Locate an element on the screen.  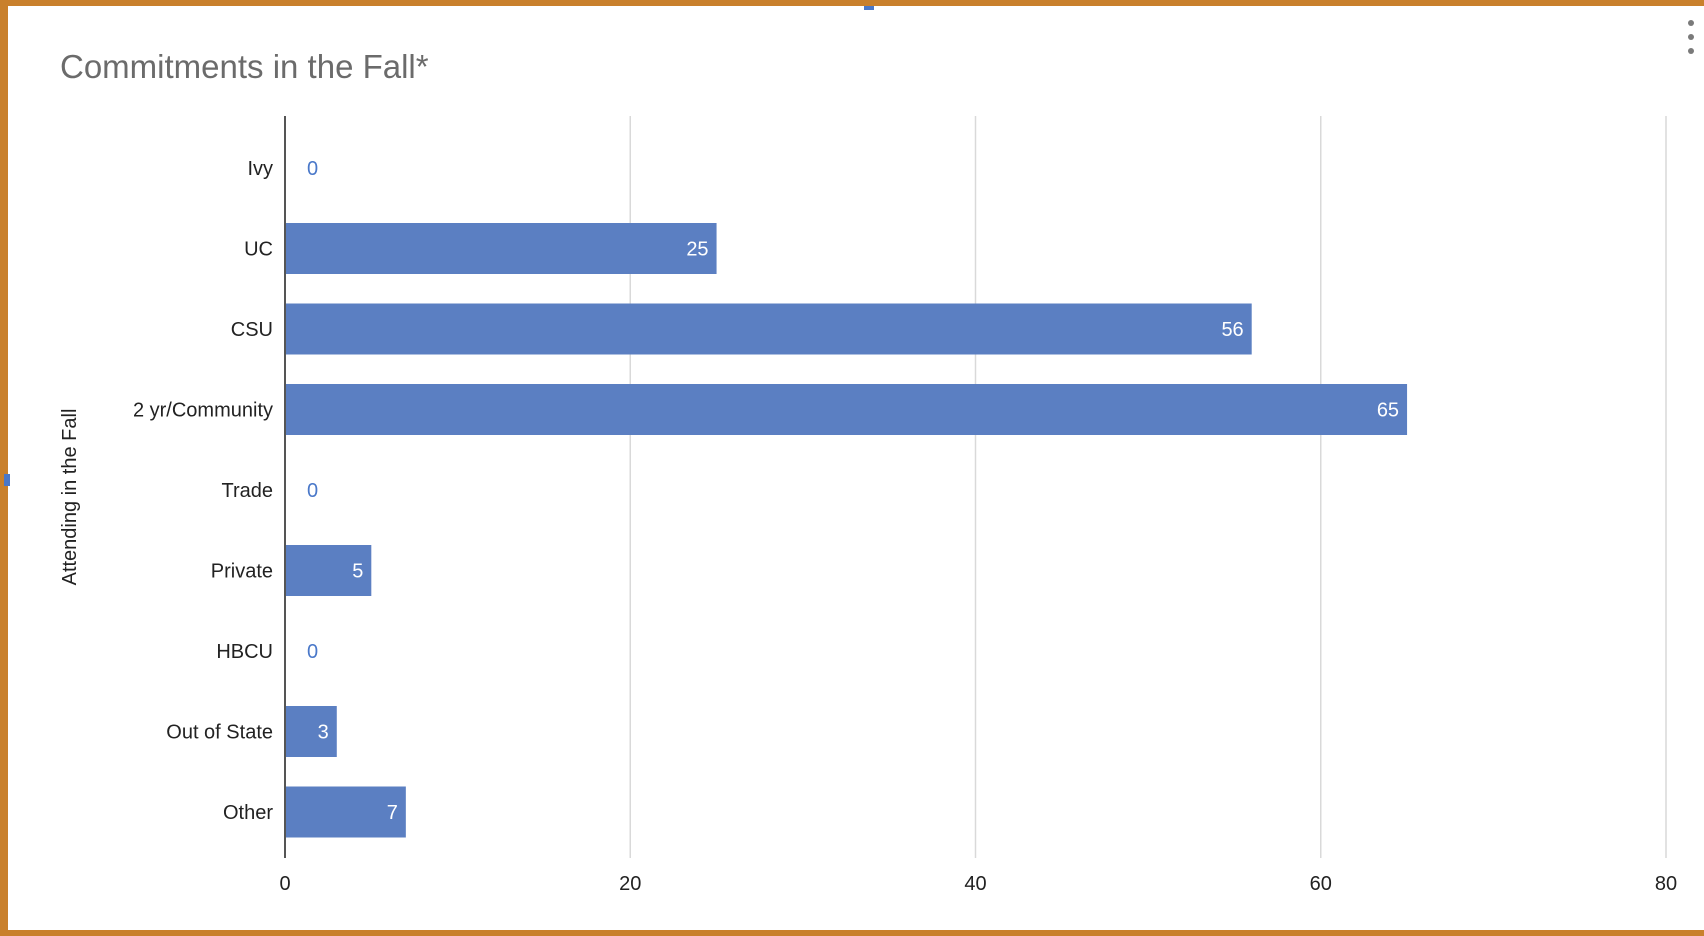
x-tick-label: 80 is located at coordinates (1666, 884).